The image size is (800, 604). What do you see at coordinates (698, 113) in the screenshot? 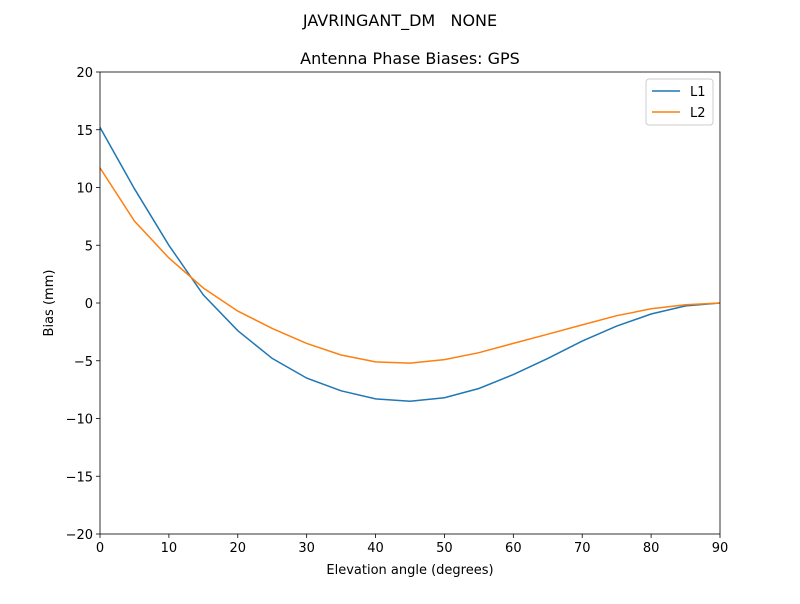
I see `legend-label-l2: L2` at bounding box center [698, 113].